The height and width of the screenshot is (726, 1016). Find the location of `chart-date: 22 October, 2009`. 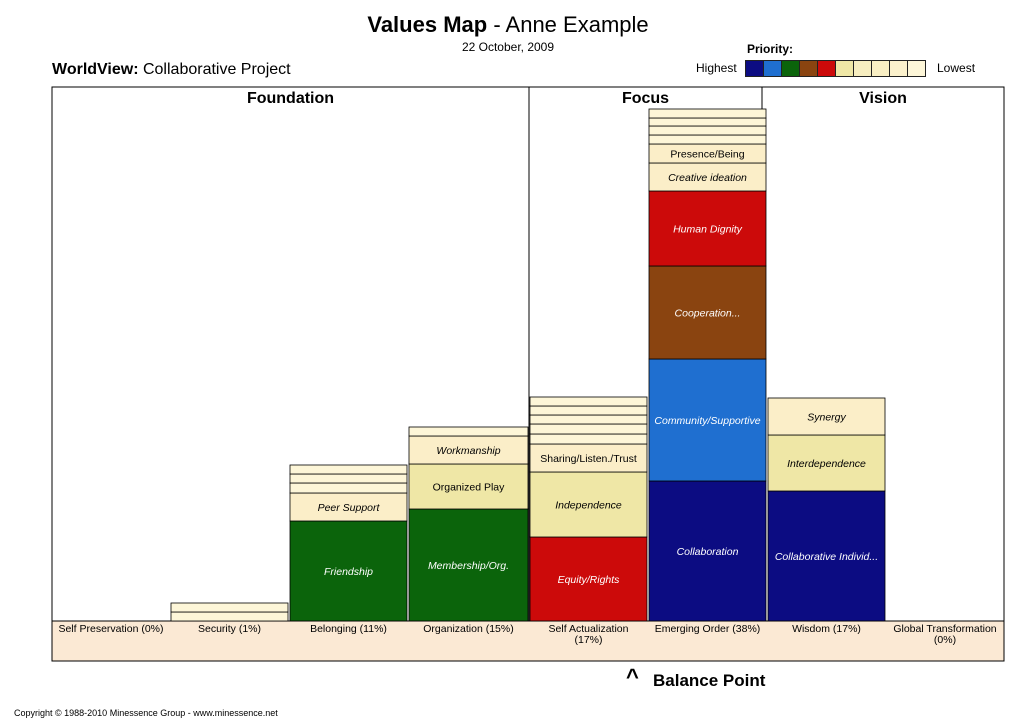

chart-date: 22 October, 2009 is located at coordinates (508, 47).